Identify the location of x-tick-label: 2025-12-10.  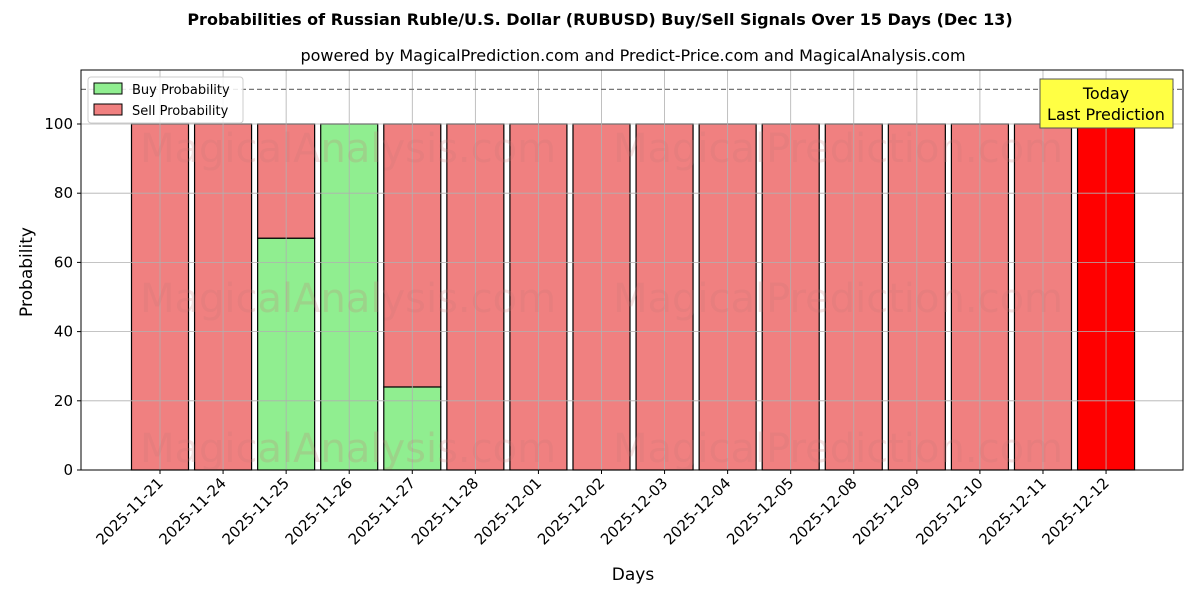
(949, 511).